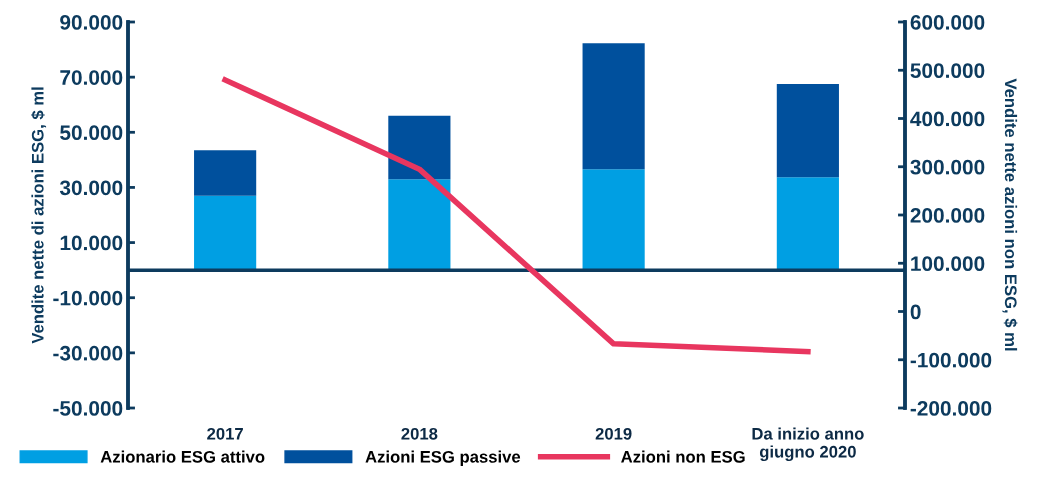  I want to click on x-tick-label: 2018, so click(419, 433).